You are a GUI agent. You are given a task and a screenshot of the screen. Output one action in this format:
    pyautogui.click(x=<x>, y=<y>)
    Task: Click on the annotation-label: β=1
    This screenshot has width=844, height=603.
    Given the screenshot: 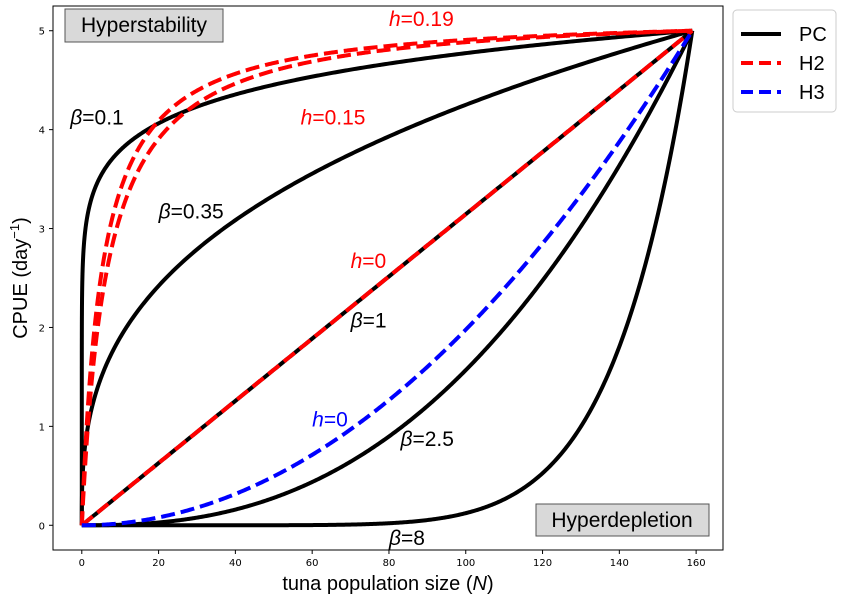 What is the action you would take?
    pyautogui.click(x=368, y=320)
    